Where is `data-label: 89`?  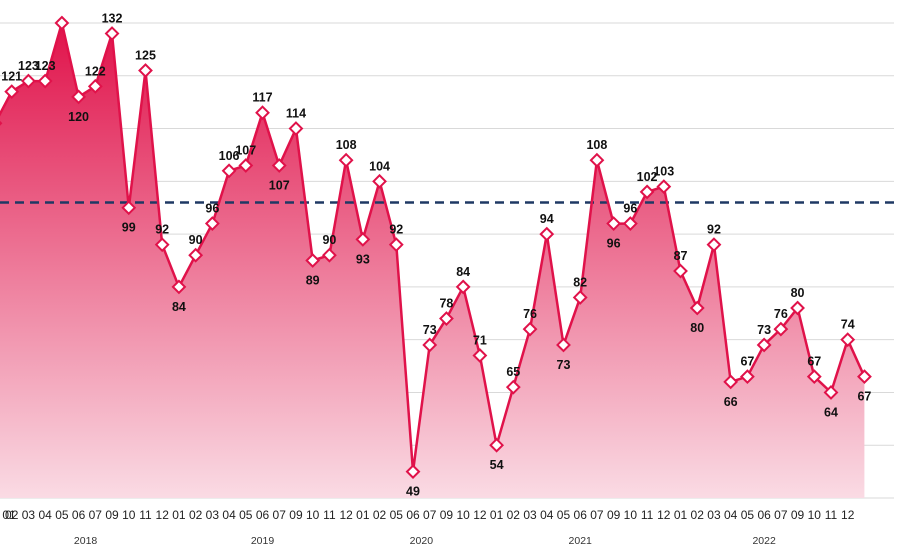
data-label: 89 is located at coordinates (313, 281).